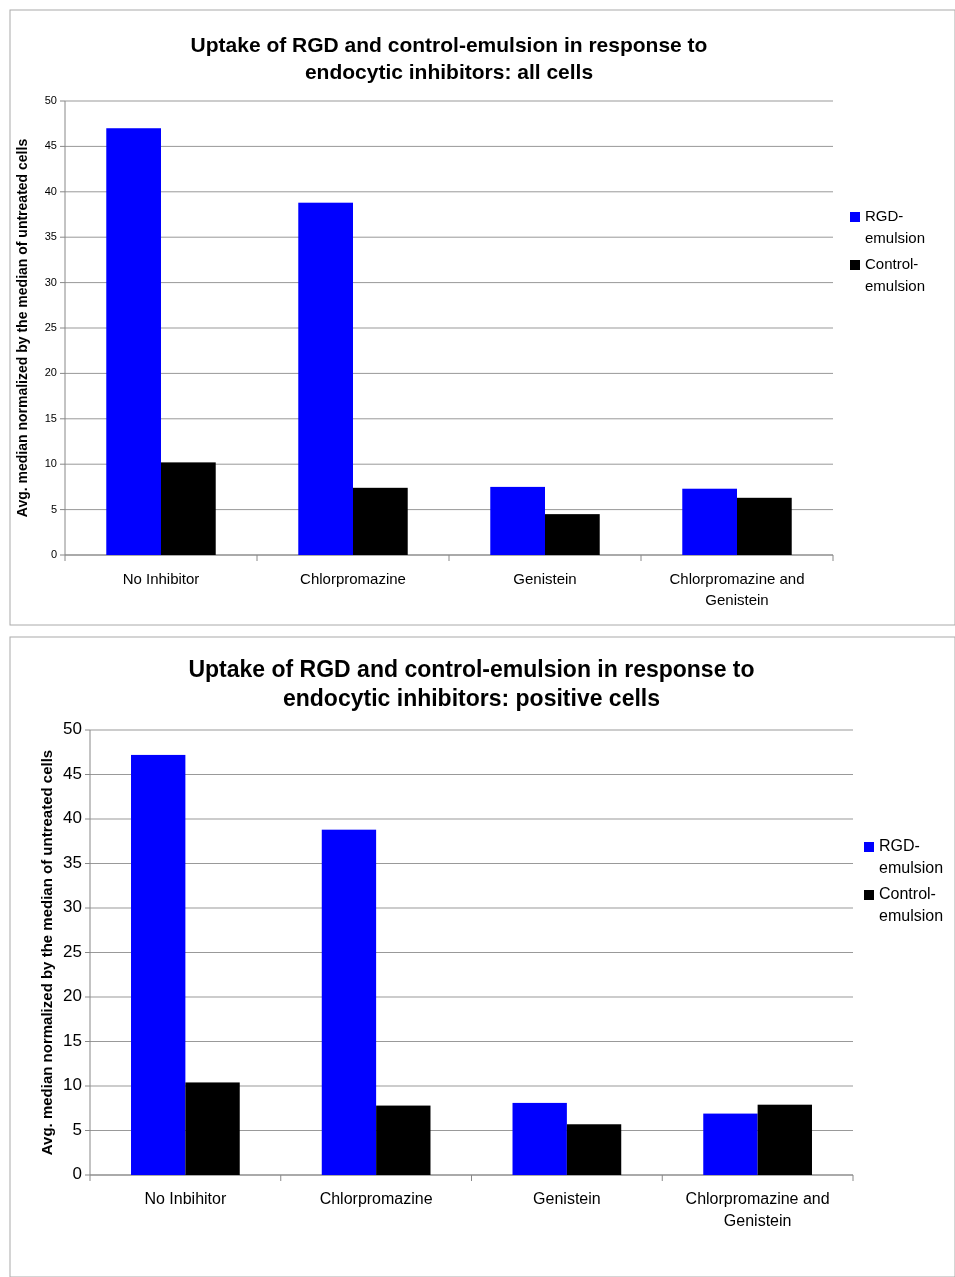  What do you see at coordinates (471, 684) in the screenshot?
I see `chart-title: Uptake of RGD and control-emulsion in response to endocytic inhibitors: positive cells` at bounding box center [471, 684].